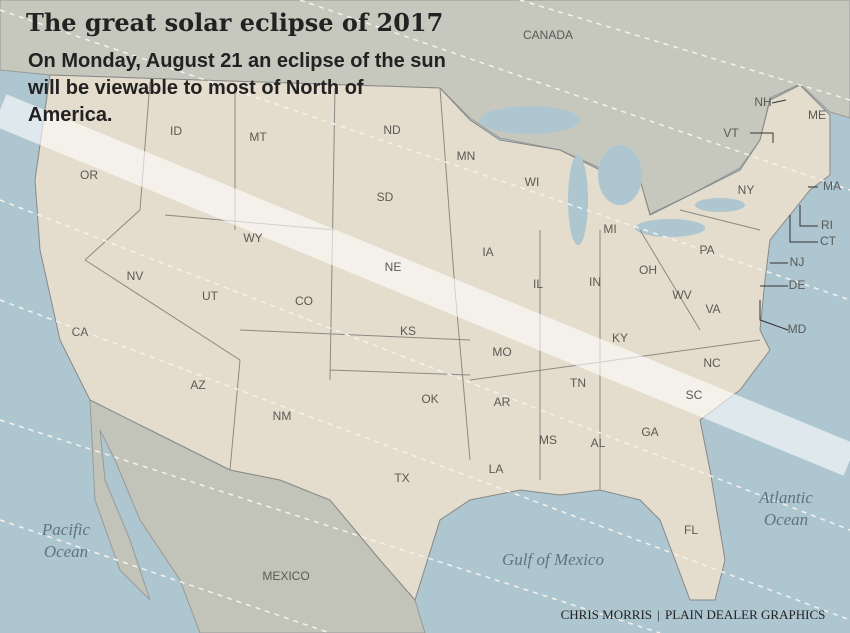 The width and height of the screenshot is (850, 633). I want to click on state-label: NY, so click(746, 190).